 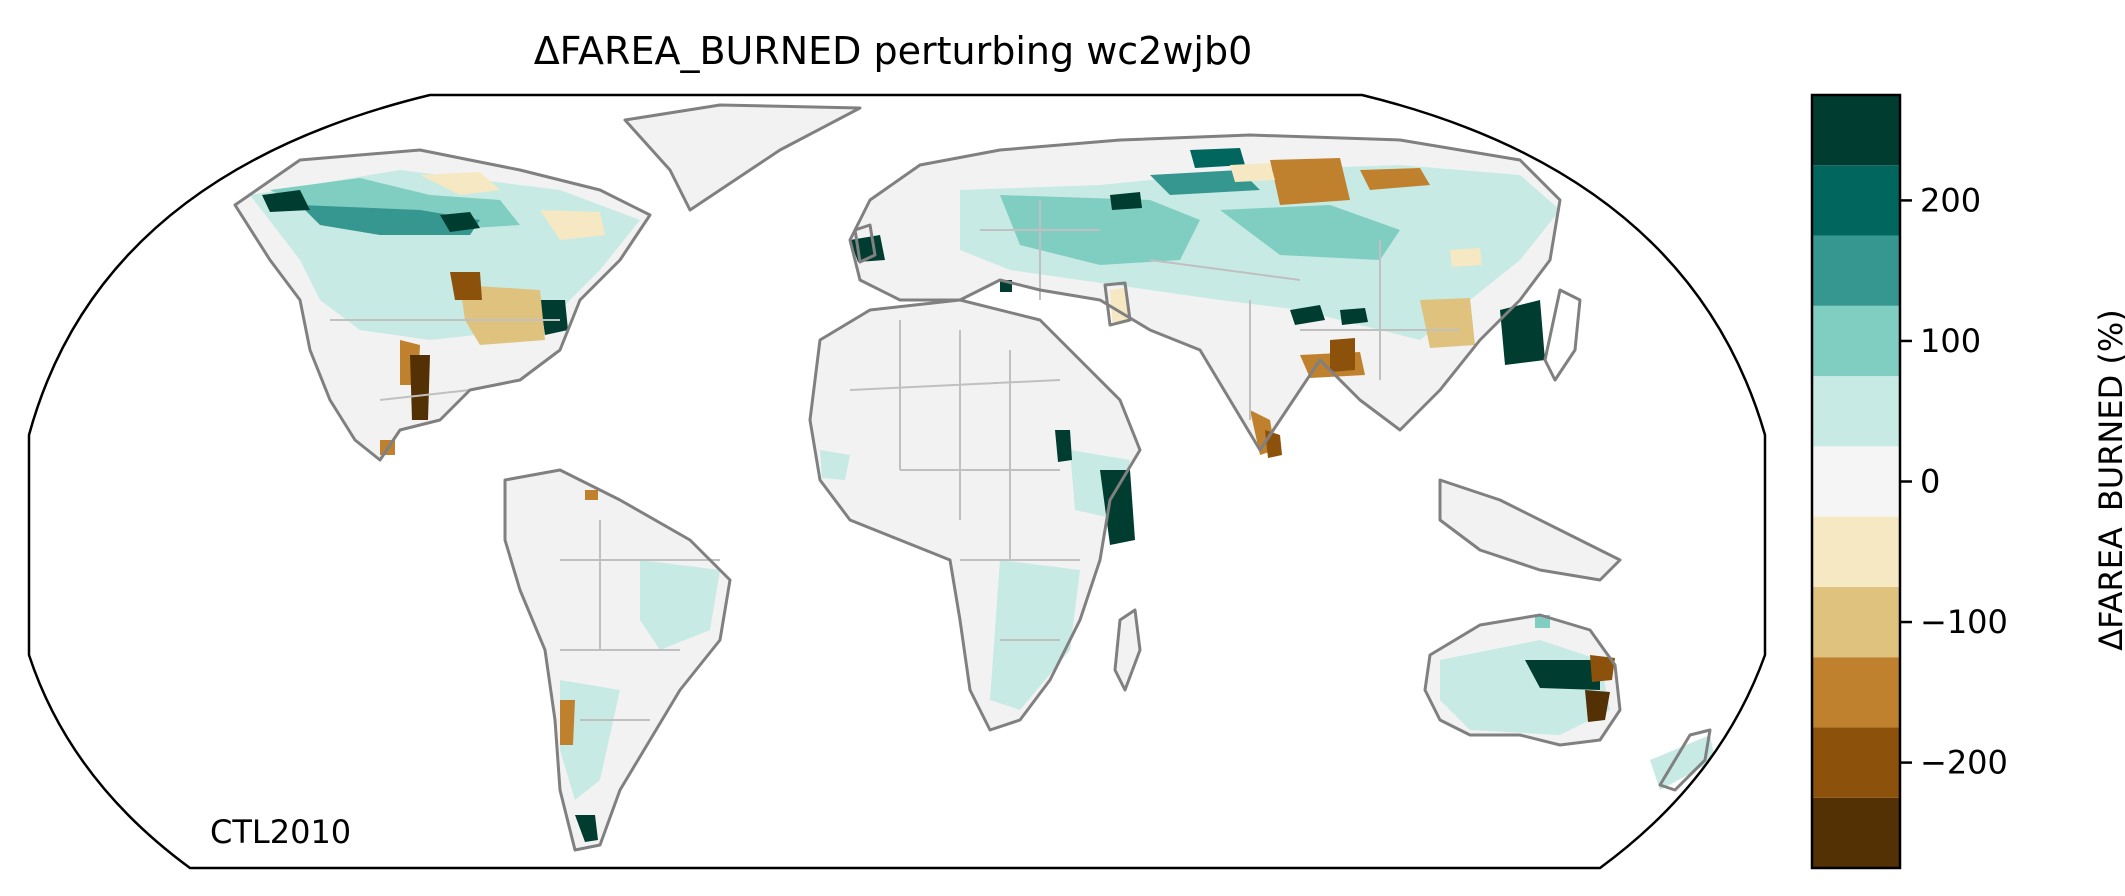 What do you see at coordinates (442, 305) in the screenshot?
I see `north-america-coast` at bounding box center [442, 305].